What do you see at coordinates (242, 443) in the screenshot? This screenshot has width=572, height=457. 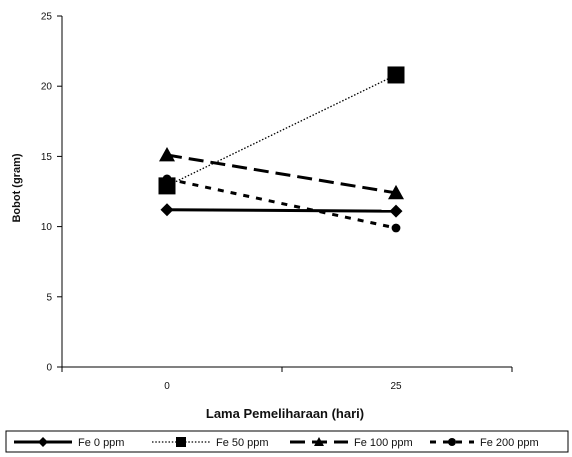 I see `legend-label: Fe 50 ppm` at bounding box center [242, 443].